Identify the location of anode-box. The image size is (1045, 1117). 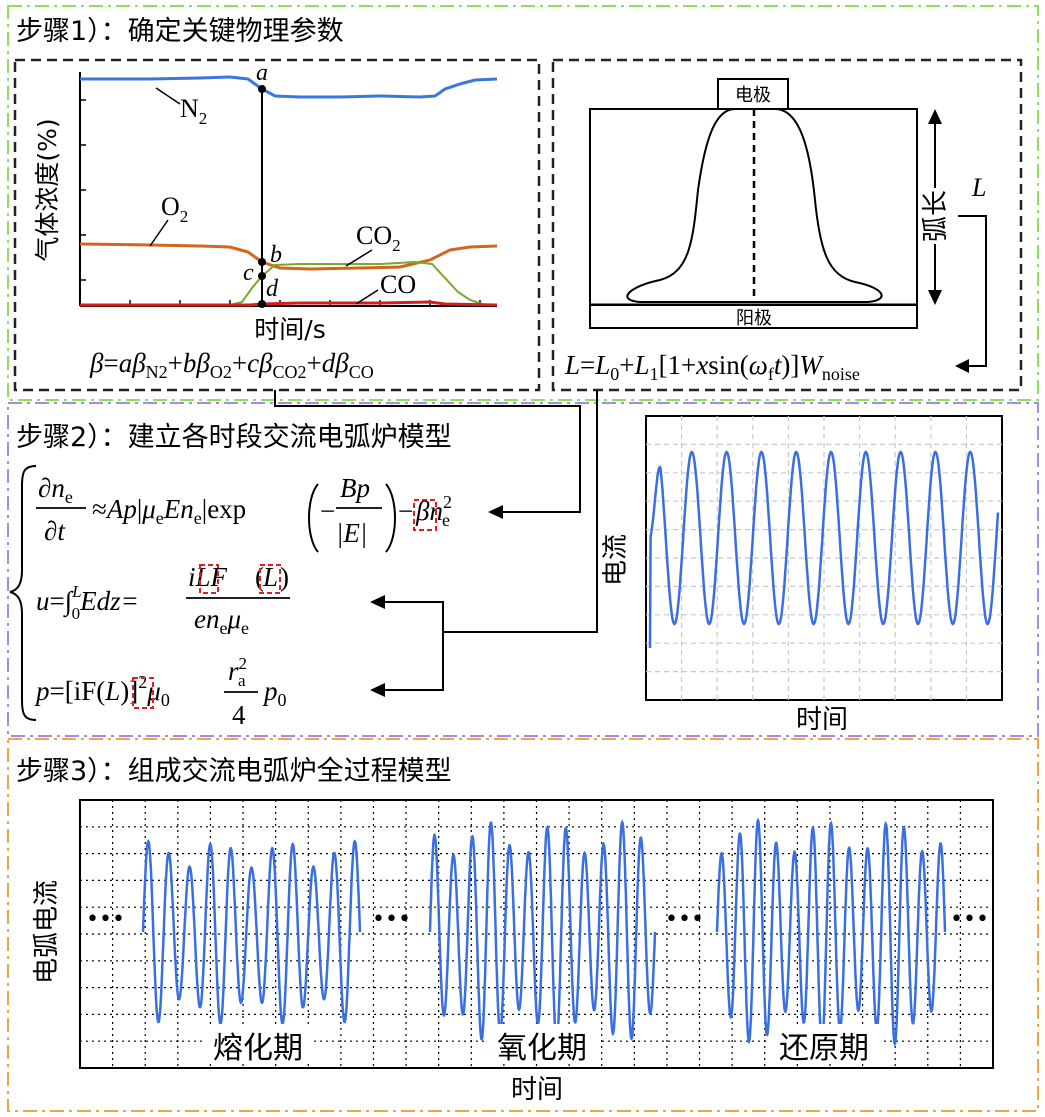
(753, 316).